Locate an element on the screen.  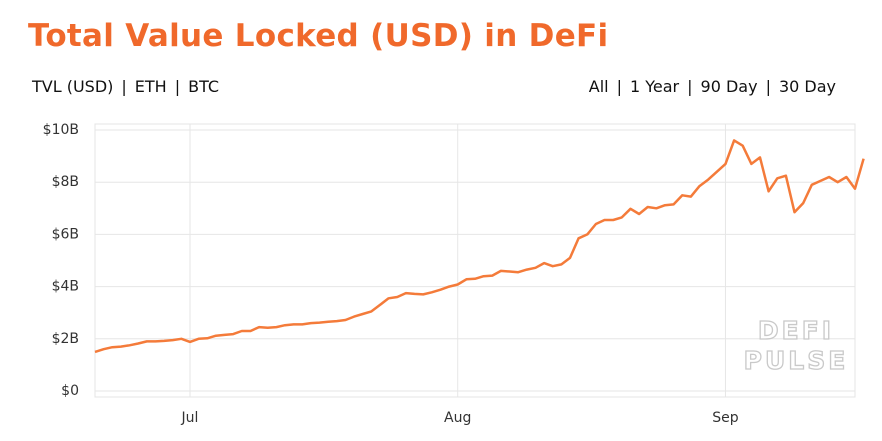
tab: 30 Day is located at coordinates (807, 86).